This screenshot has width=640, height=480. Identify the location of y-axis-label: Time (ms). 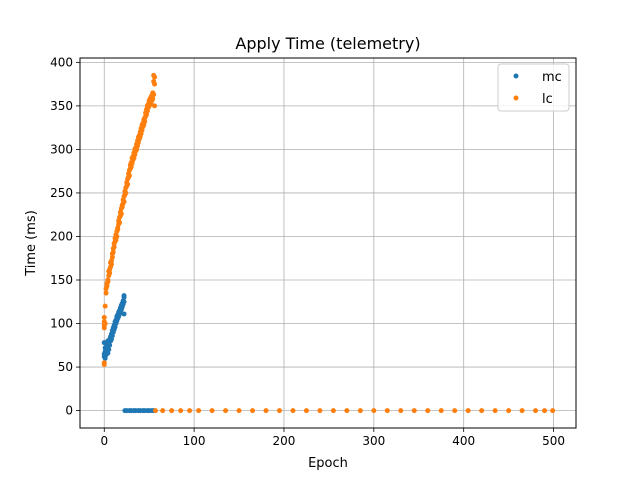
(31, 243).